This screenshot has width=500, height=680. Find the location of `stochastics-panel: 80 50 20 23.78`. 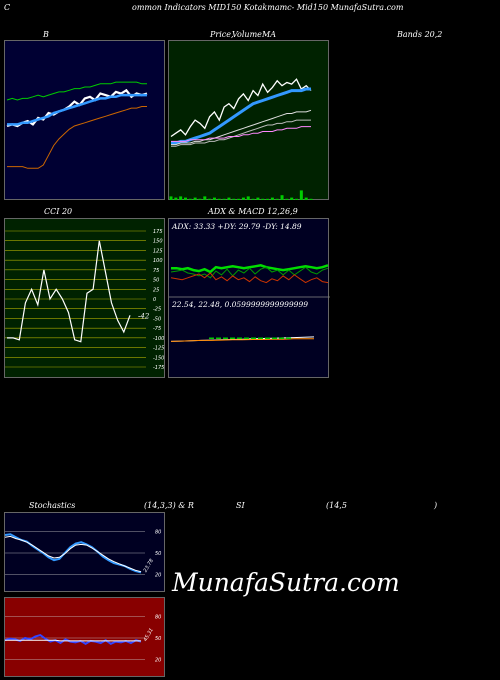

stochastics-panel: 80 50 20 23.78 is located at coordinates (84, 552).